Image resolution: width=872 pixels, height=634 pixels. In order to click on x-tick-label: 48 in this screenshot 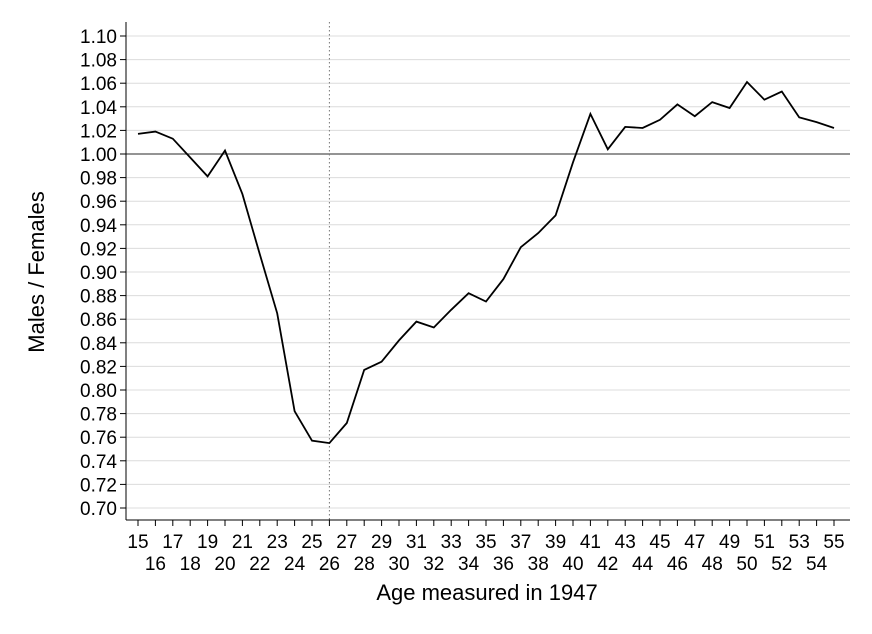, I will do `click(712, 564)`.